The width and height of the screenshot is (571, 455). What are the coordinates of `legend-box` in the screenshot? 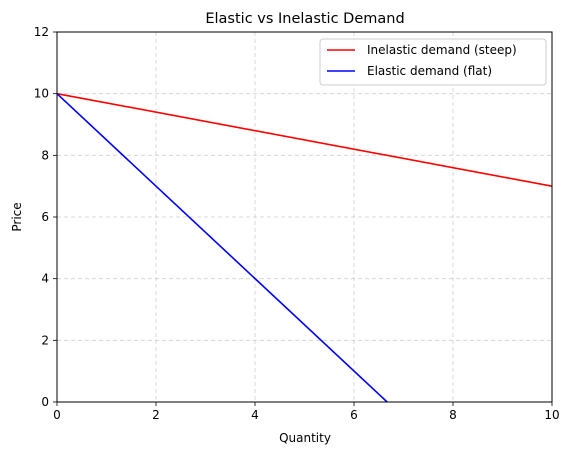 It's located at (433, 62).